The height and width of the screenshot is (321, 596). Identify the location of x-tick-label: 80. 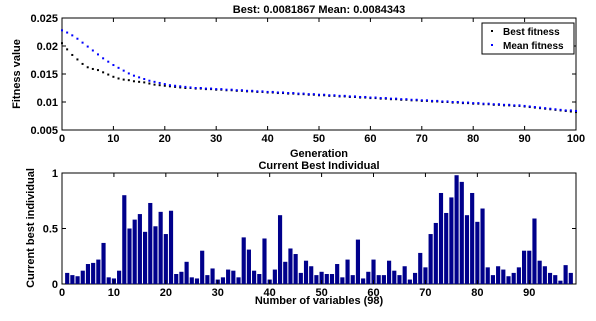
(473, 139).